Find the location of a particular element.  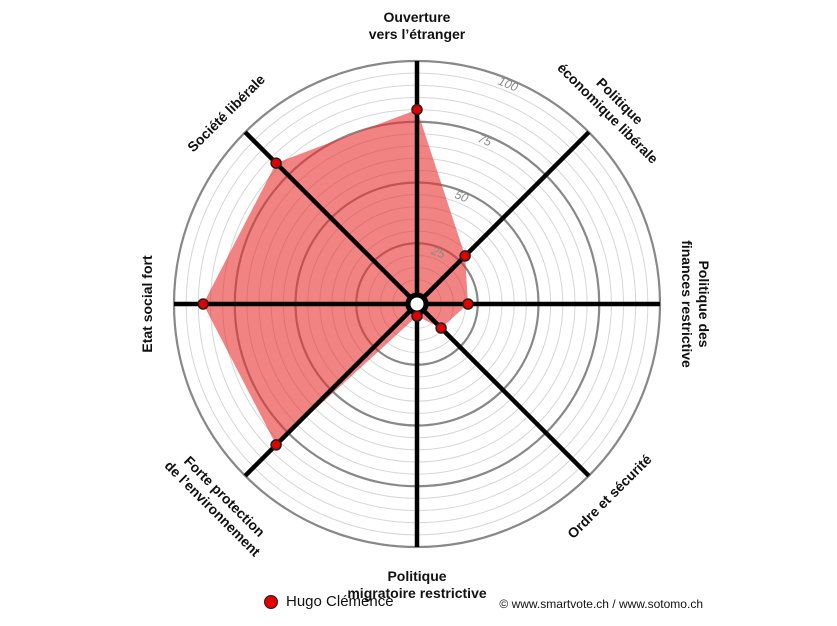

axis-label-line: Politique is located at coordinates (416, 576).